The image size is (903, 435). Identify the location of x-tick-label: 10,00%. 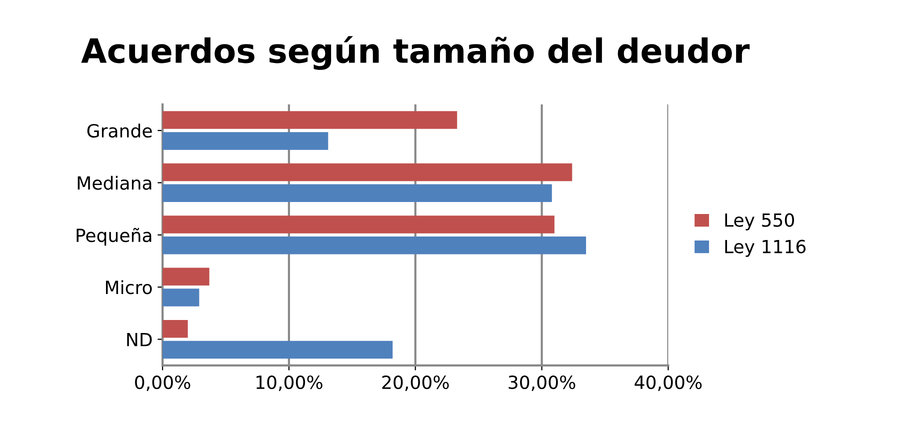
(289, 383).